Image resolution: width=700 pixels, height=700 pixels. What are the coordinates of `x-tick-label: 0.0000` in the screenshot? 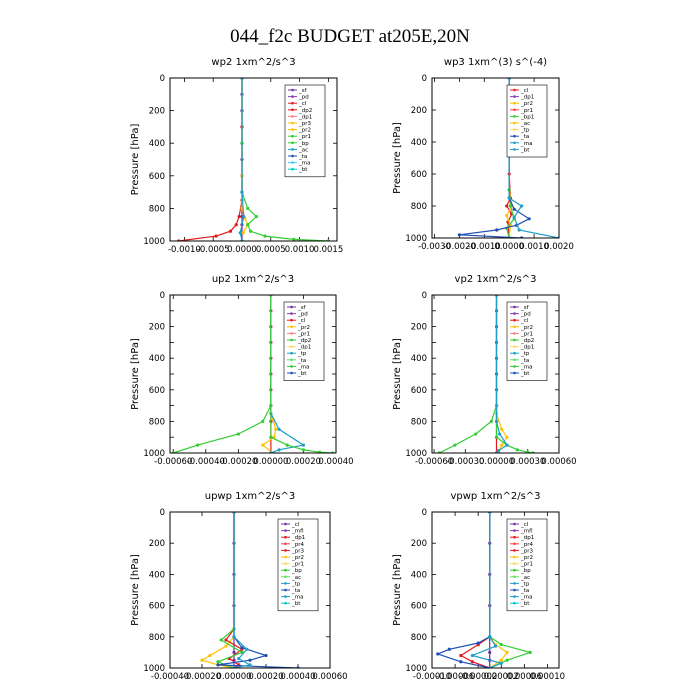 It's located at (509, 247).